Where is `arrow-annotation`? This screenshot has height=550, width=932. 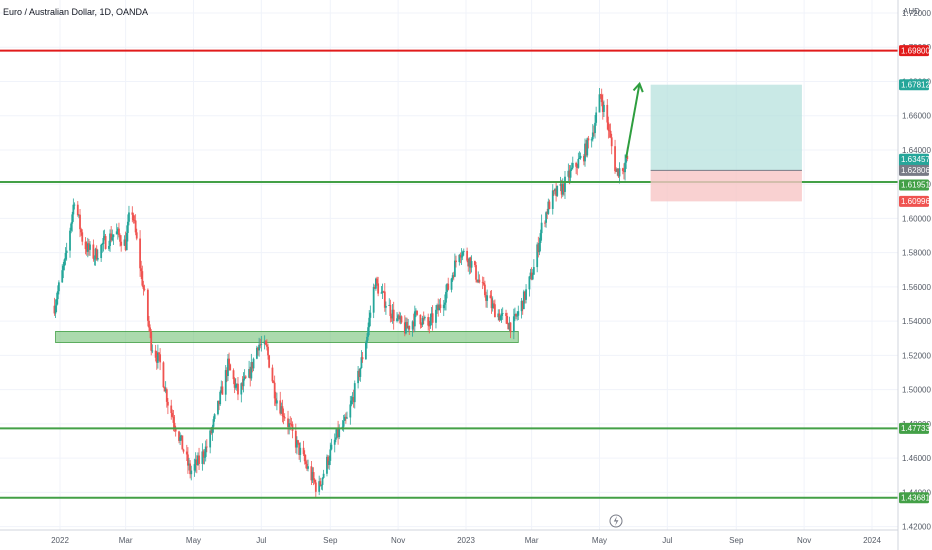 arrow-annotation is located at coordinates (634, 119).